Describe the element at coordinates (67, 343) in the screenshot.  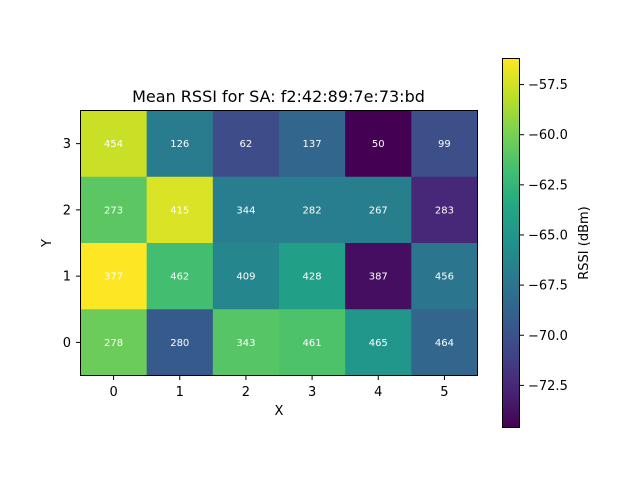
I see `y-tick-label: 0` at that location.